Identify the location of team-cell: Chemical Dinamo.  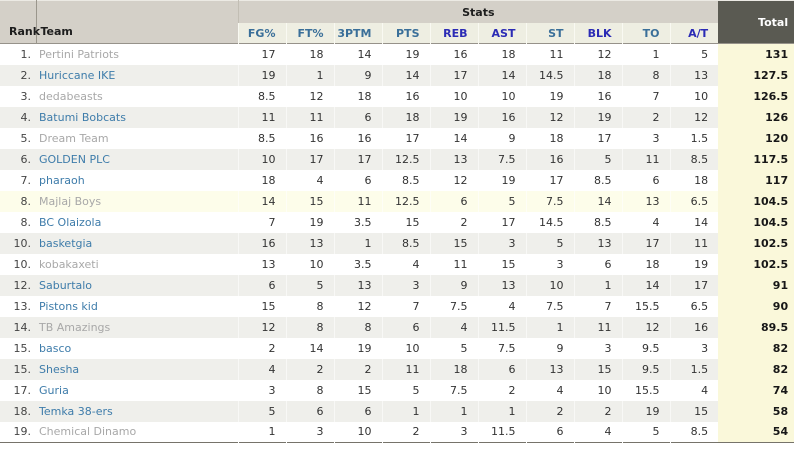
(137, 432).